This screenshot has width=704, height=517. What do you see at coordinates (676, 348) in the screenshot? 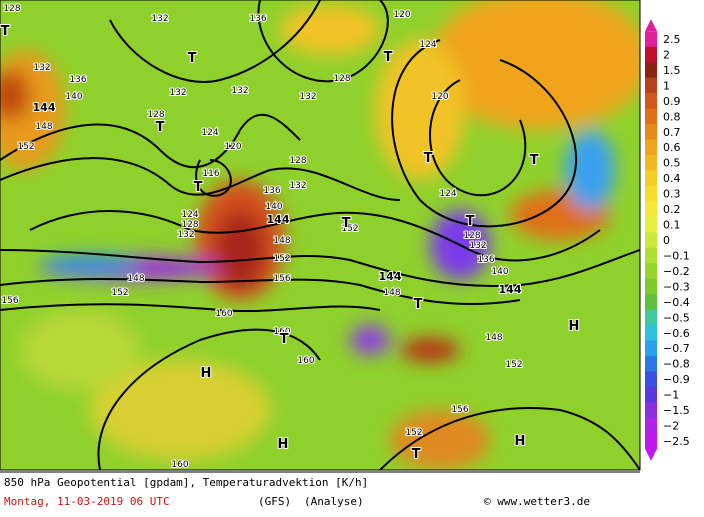
I see `legend-label: −0.7` at bounding box center [676, 348].